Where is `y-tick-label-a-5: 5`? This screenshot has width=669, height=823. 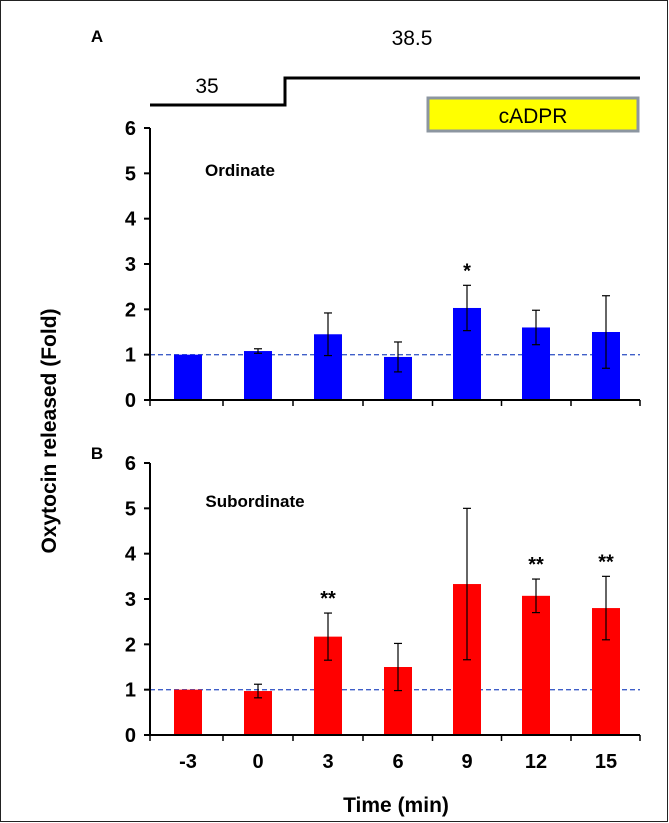
y-tick-label-a-5: 5 is located at coordinates (130, 174).